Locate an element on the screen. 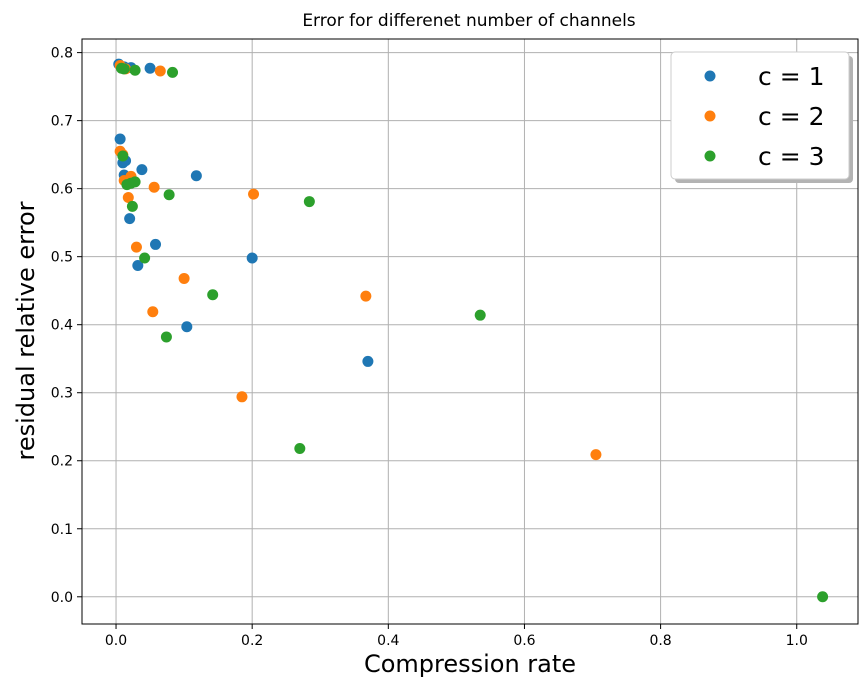  chart-title: Error for differenet number of channels is located at coordinates (468, 21).